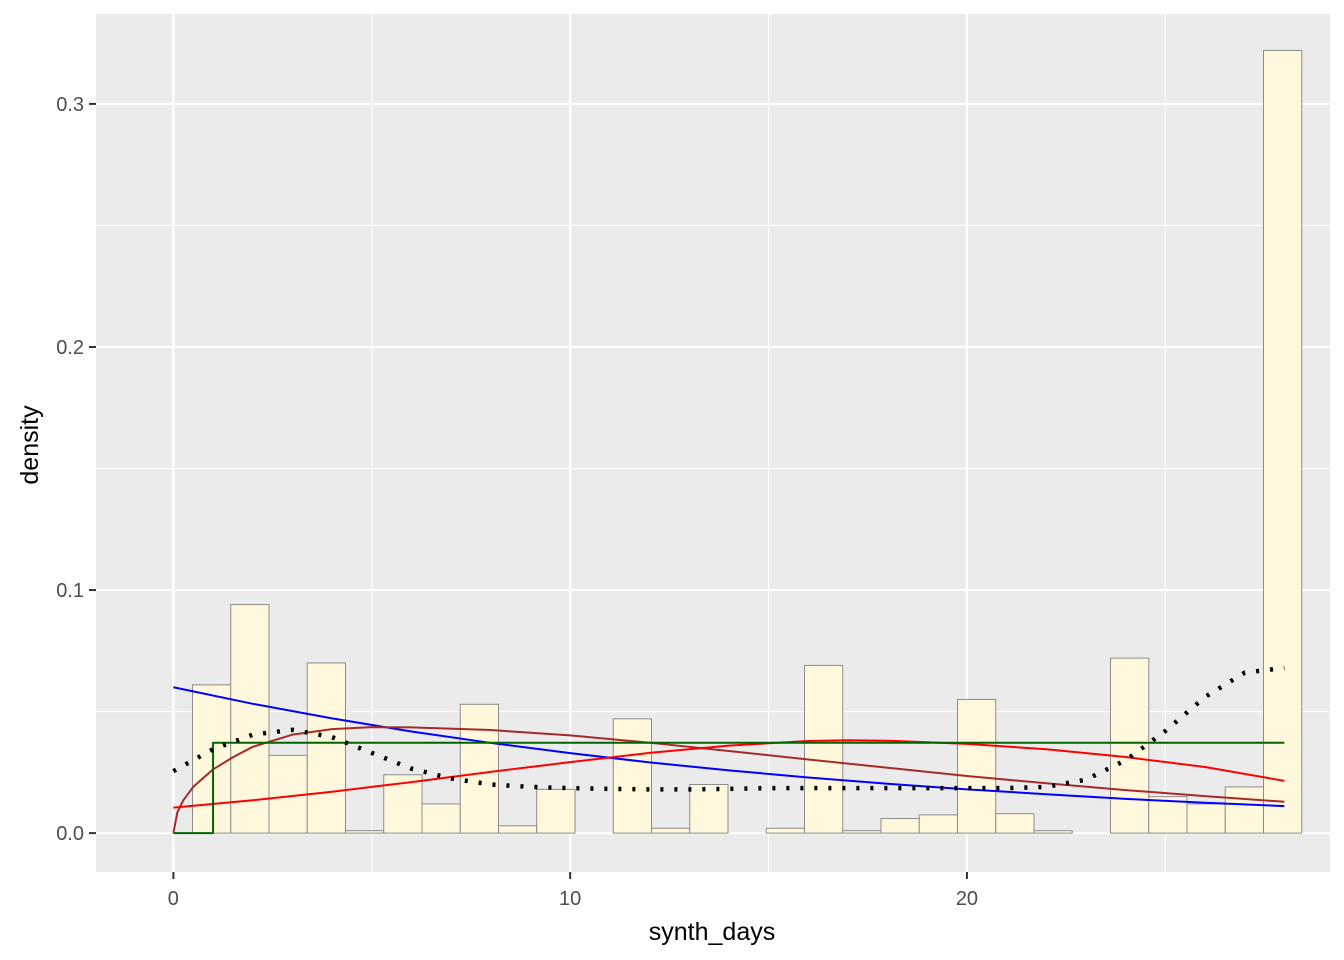  What do you see at coordinates (570, 899) in the screenshot?
I see `x-tick-label: 10` at bounding box center [570, 899].